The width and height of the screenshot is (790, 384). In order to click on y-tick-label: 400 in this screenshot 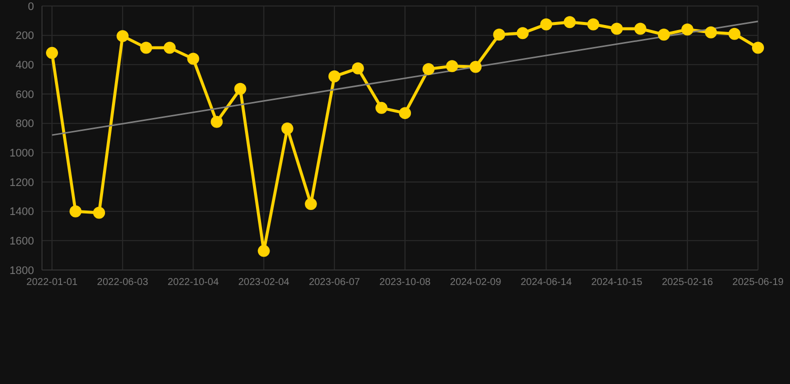, I will do `click(25, 66)`.